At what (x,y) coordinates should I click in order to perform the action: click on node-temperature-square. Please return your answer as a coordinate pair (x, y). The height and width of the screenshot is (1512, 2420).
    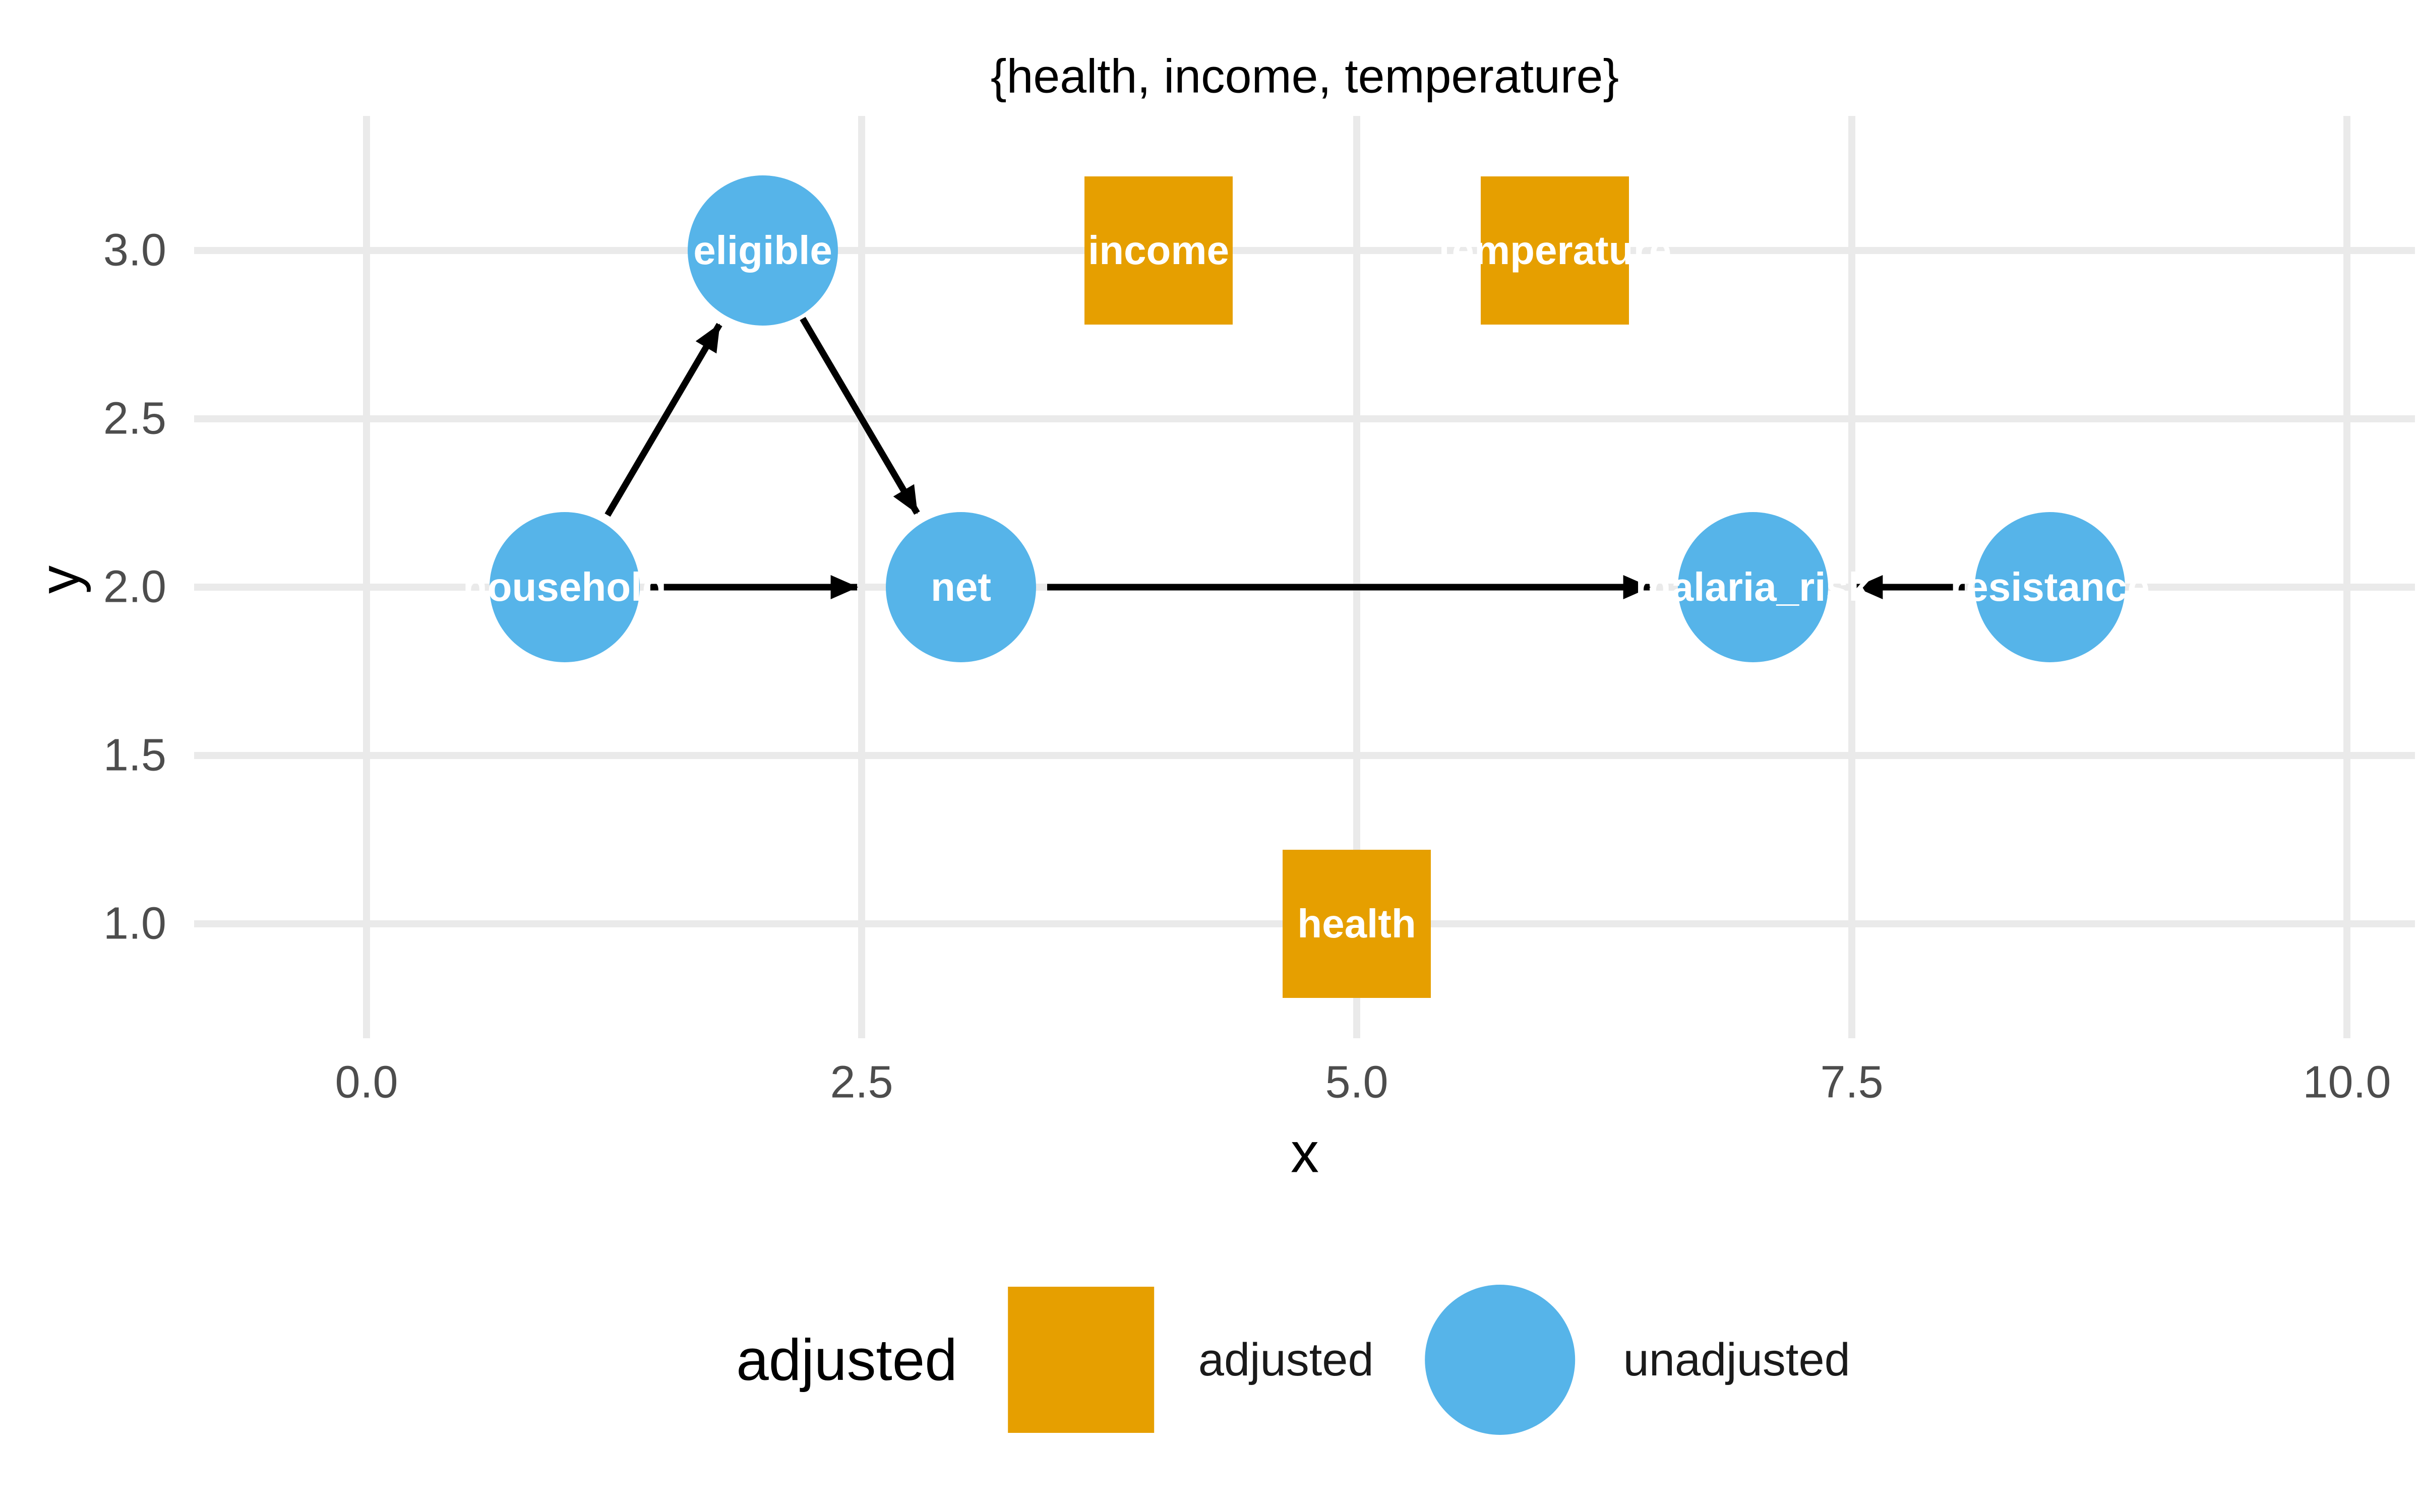
    Looking at the image, I should click on (1555, 250).